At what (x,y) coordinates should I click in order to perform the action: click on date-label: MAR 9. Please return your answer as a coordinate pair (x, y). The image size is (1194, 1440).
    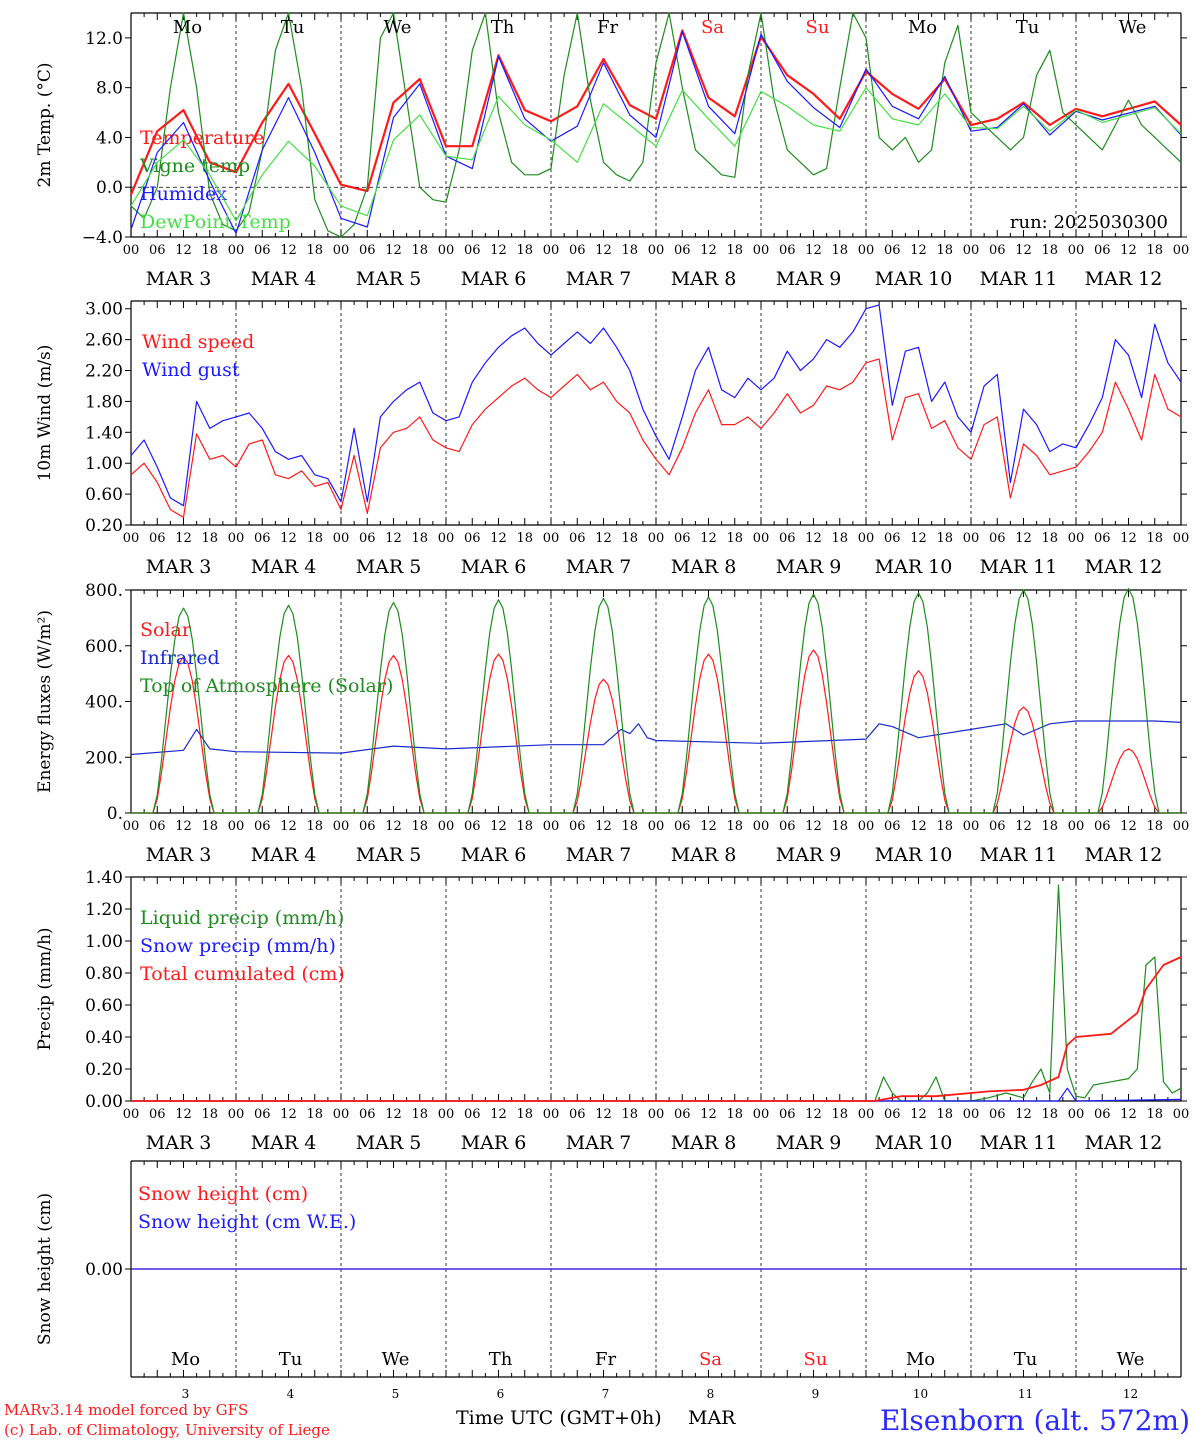
    Looking at the image, I should click on (809, 1143).